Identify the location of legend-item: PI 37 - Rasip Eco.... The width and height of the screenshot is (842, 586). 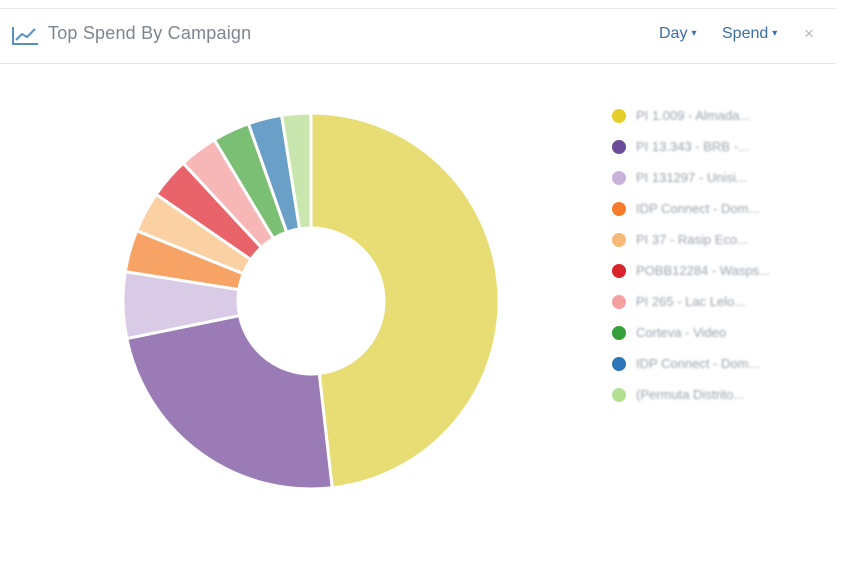
(691, 239).